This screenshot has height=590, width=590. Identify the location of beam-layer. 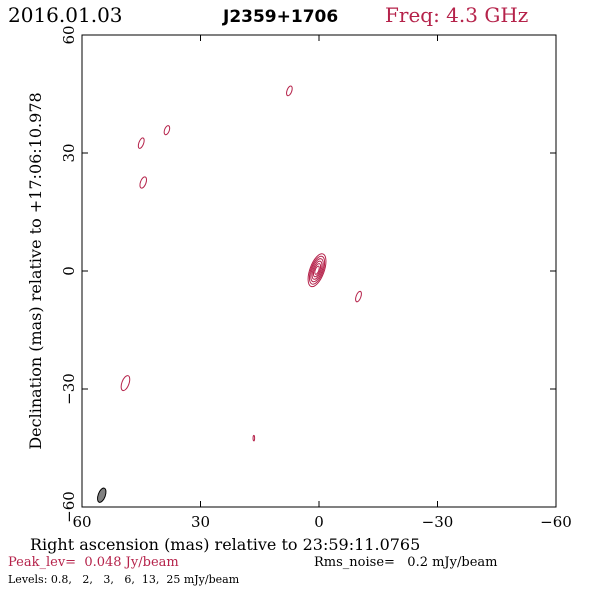
(102, 495).